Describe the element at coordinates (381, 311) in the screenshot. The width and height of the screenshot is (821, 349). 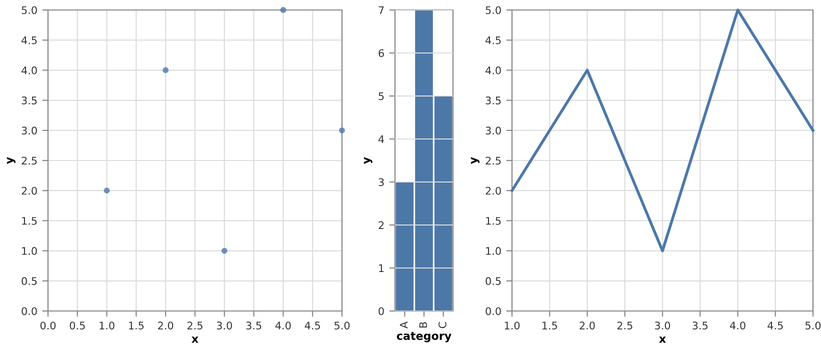
I see `y-tick-label: 0` at that location.